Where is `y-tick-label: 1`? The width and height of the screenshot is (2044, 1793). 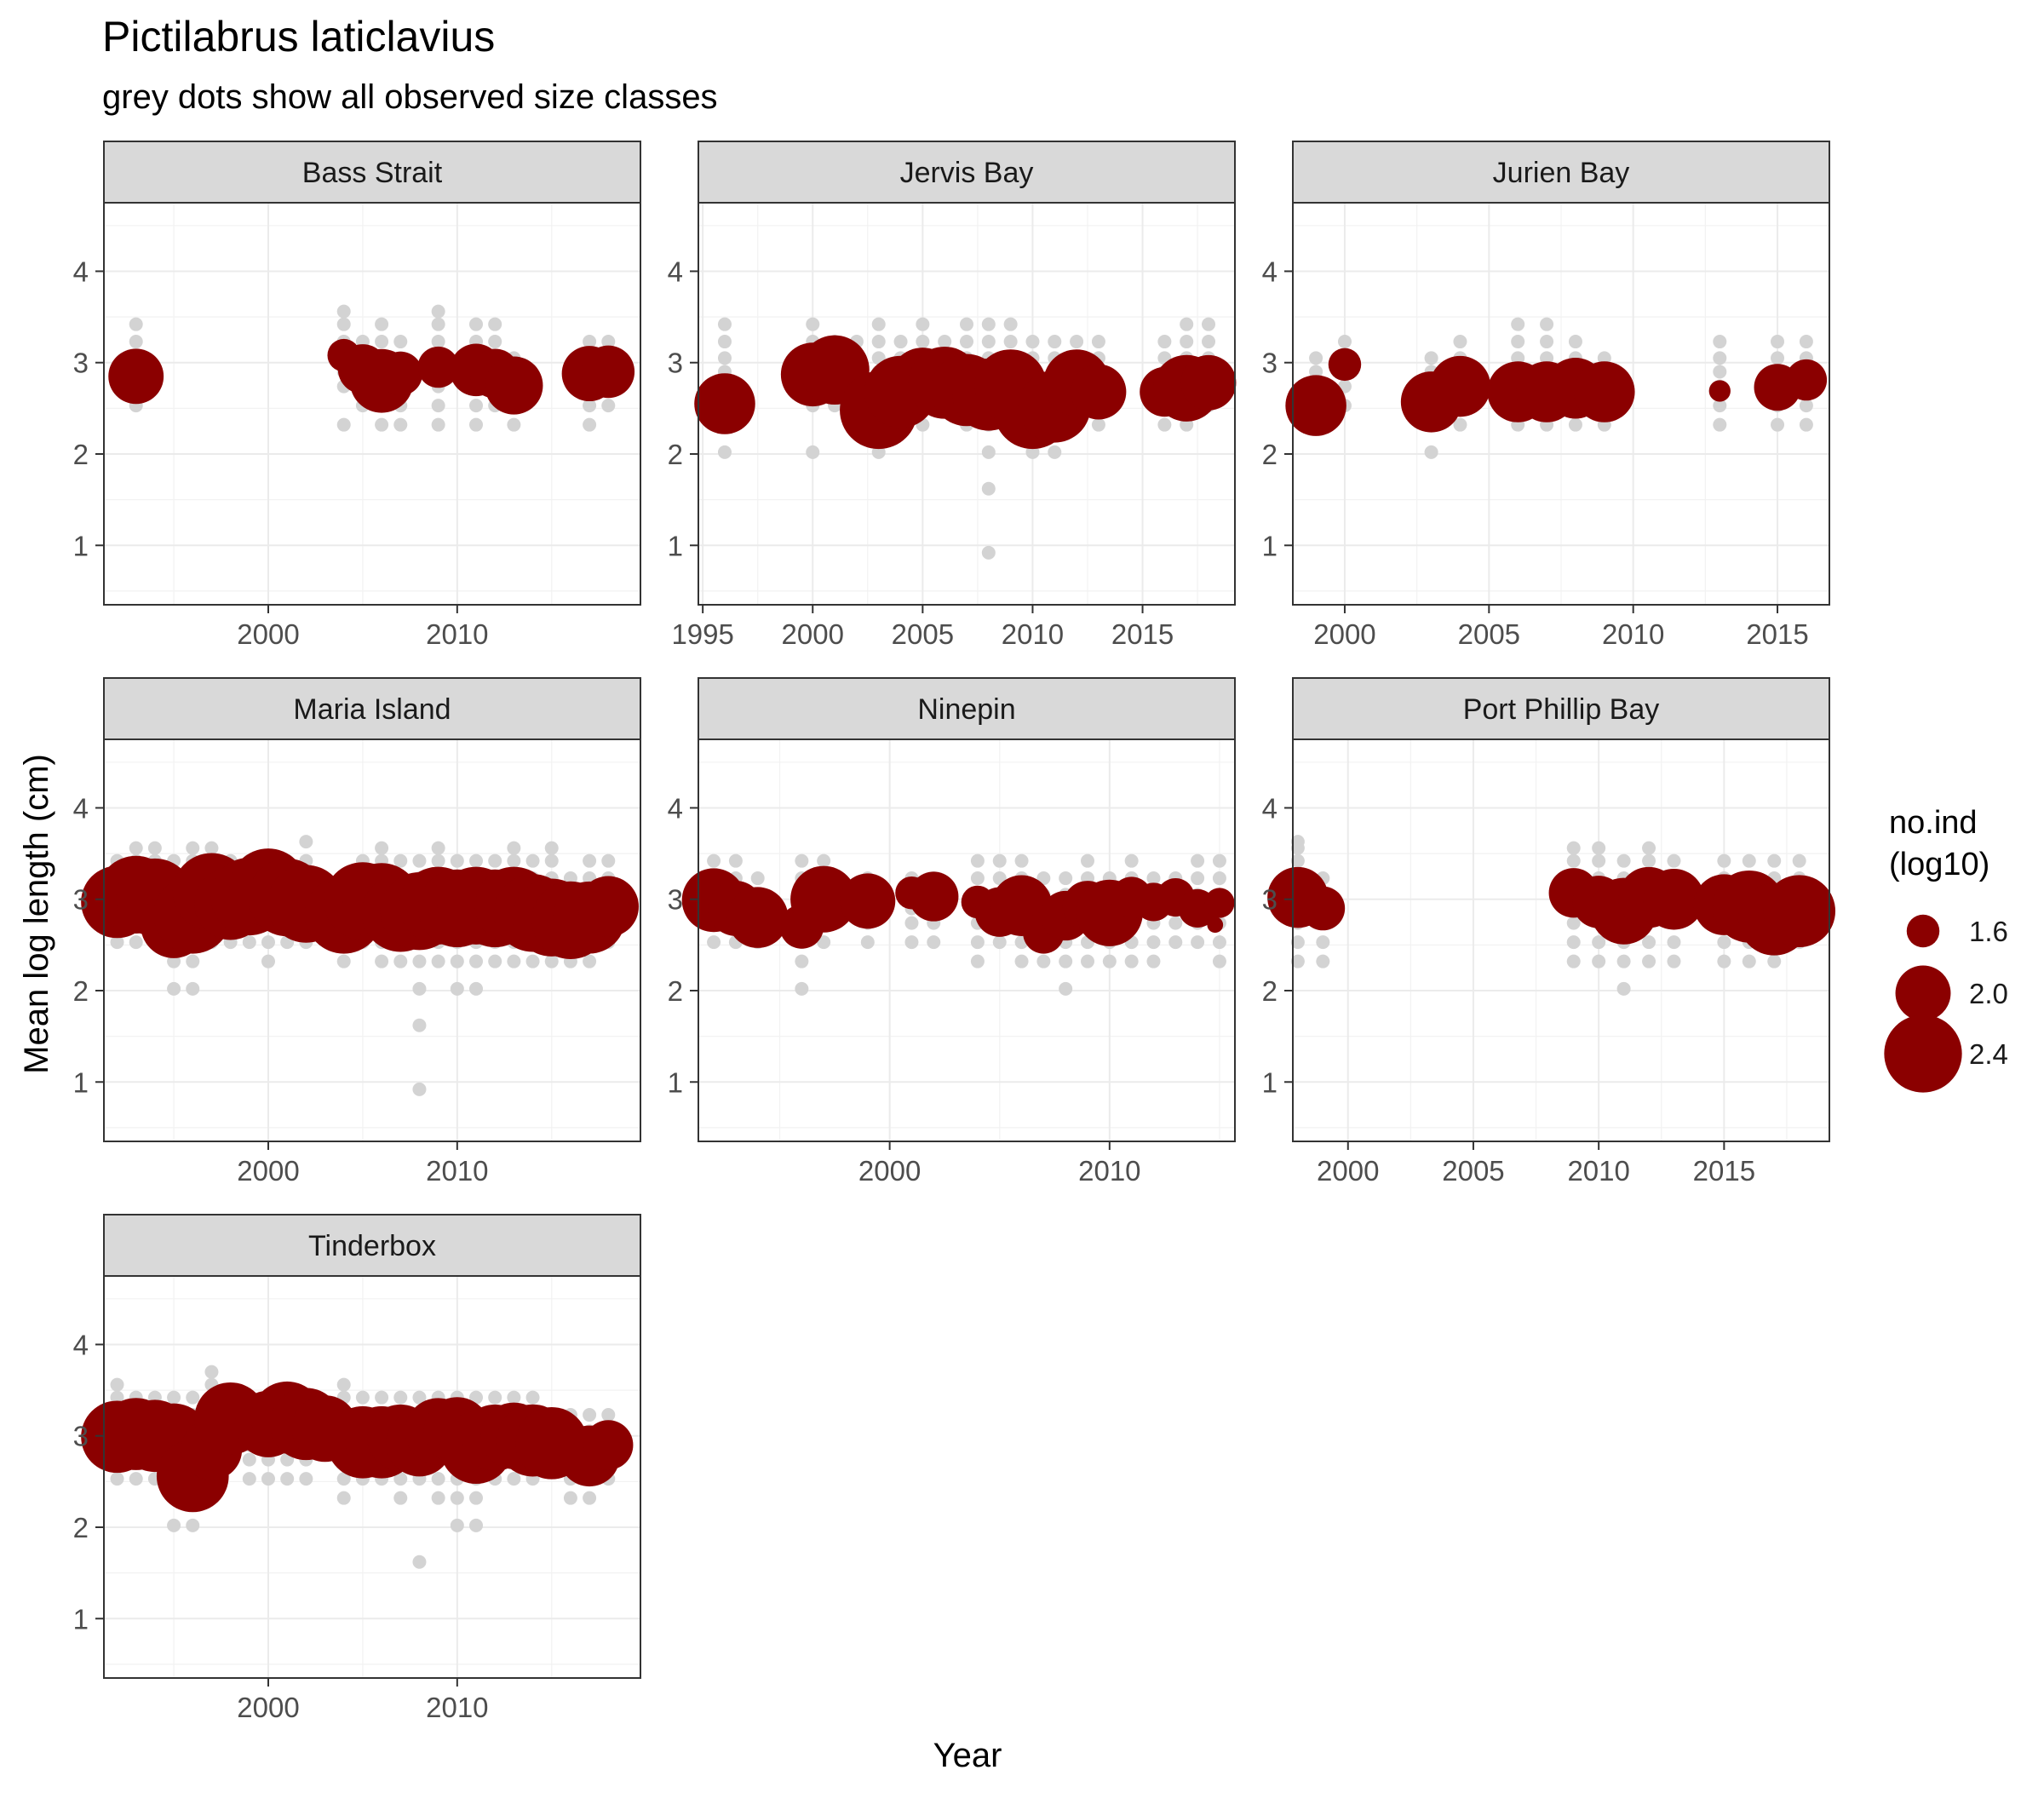 y-tick-label: 1 is located at coordinates (81, 1082).